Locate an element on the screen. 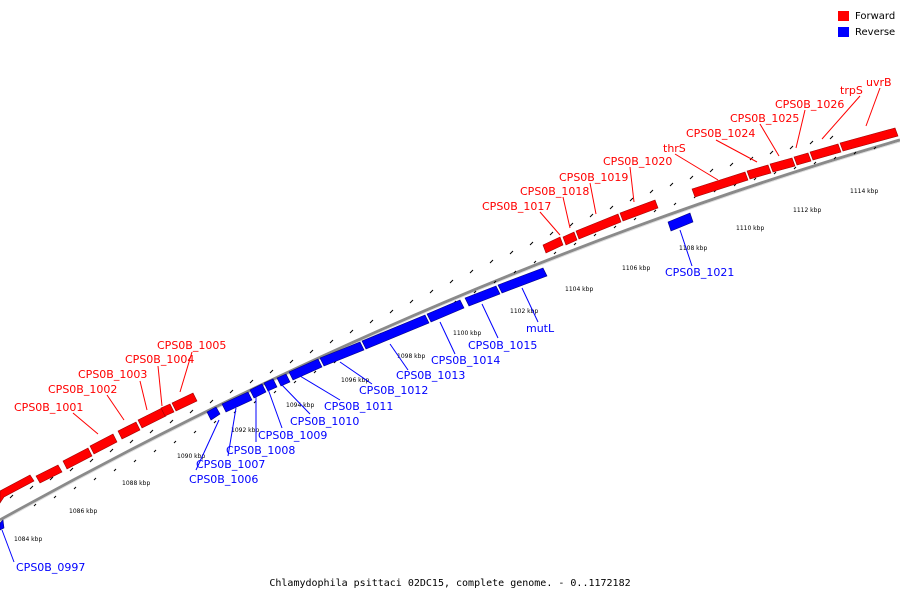 This screenshot has width=900, height=600. scale-label: 1098 kbp is located at coordinates (411, 356).